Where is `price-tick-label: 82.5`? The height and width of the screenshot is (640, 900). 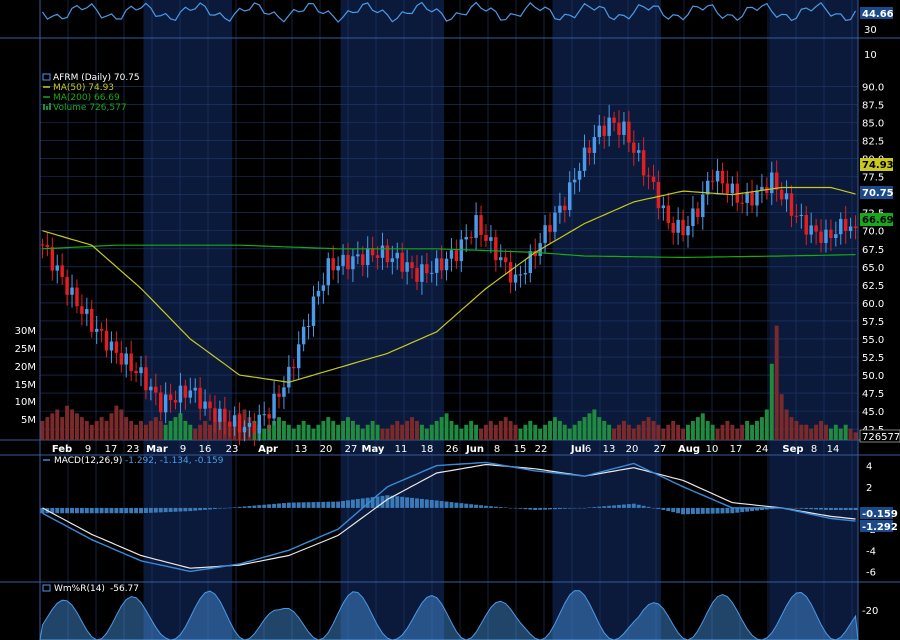 price-tick-label: 82.5 is located at coordinates (873, 142).